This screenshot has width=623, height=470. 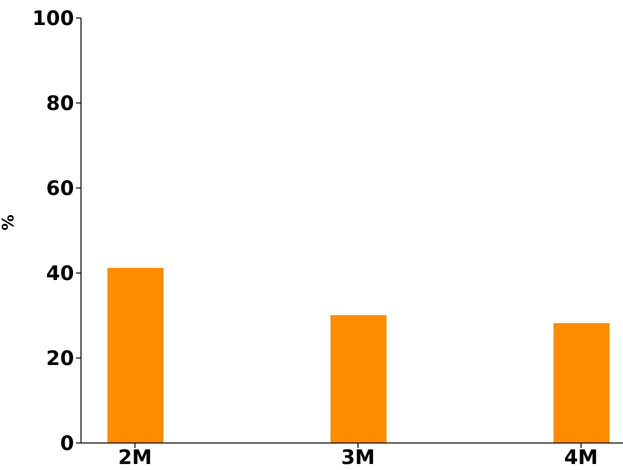 I want to click on x-tick-label: 2M, so click(x=135, y=457).